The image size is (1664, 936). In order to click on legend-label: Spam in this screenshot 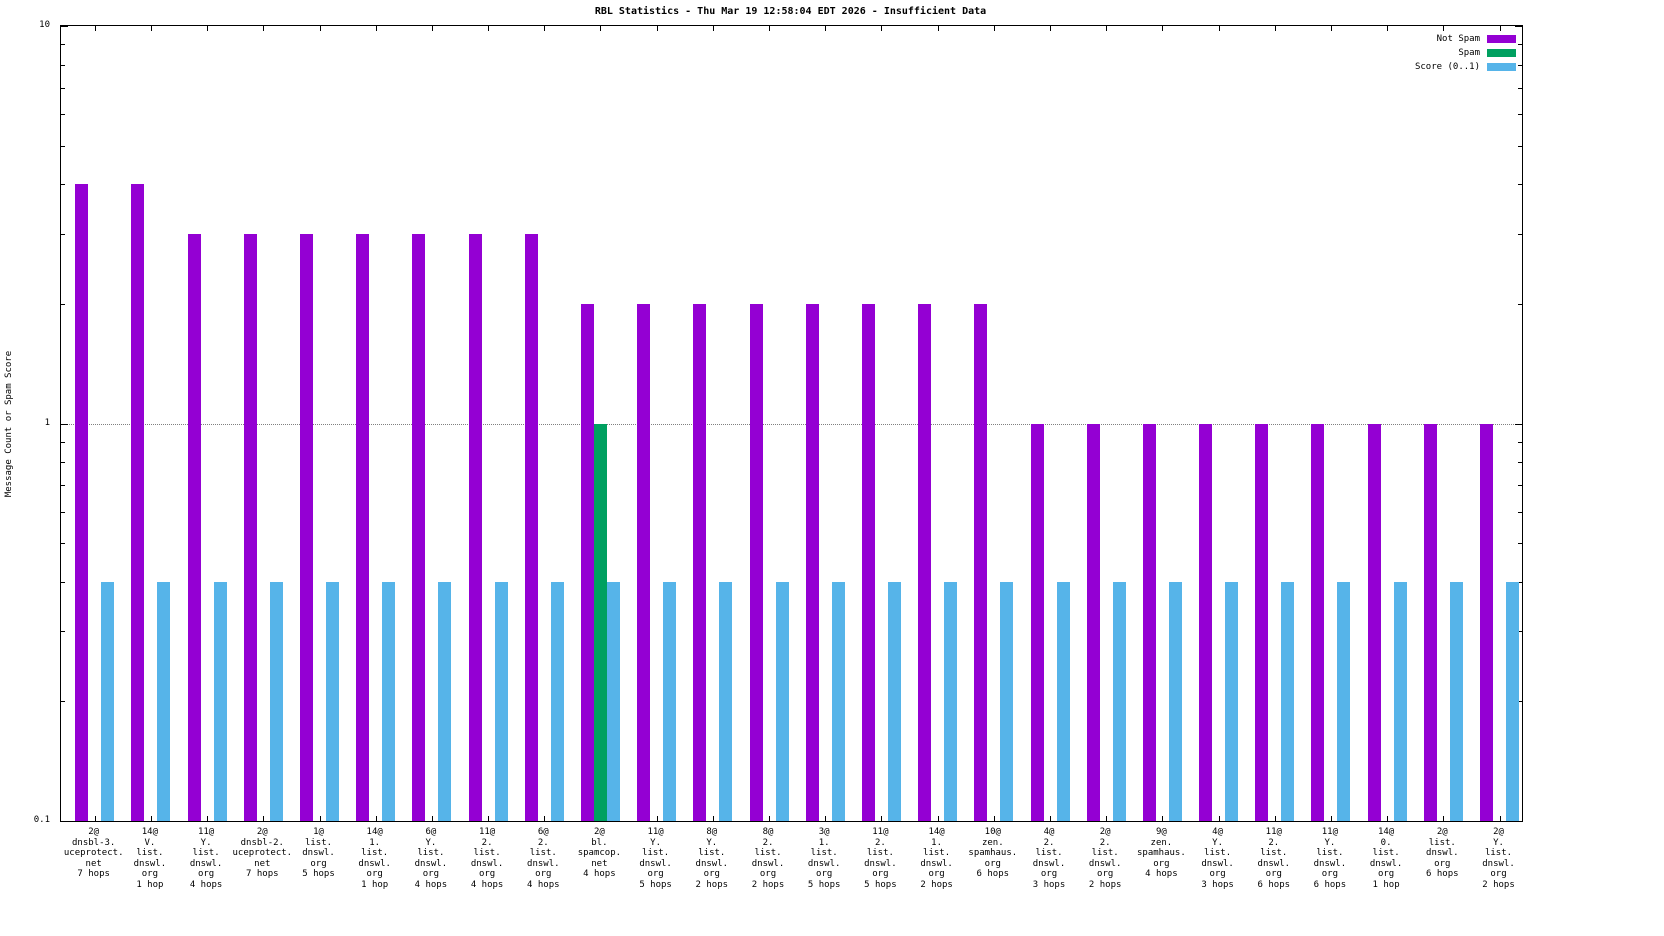, I will do `click(1469, 53)`.